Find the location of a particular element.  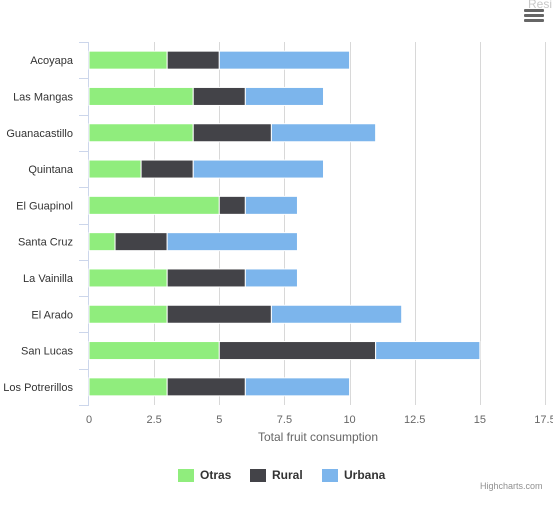

legend-label: Urbana is located at coordinates (365, 475).